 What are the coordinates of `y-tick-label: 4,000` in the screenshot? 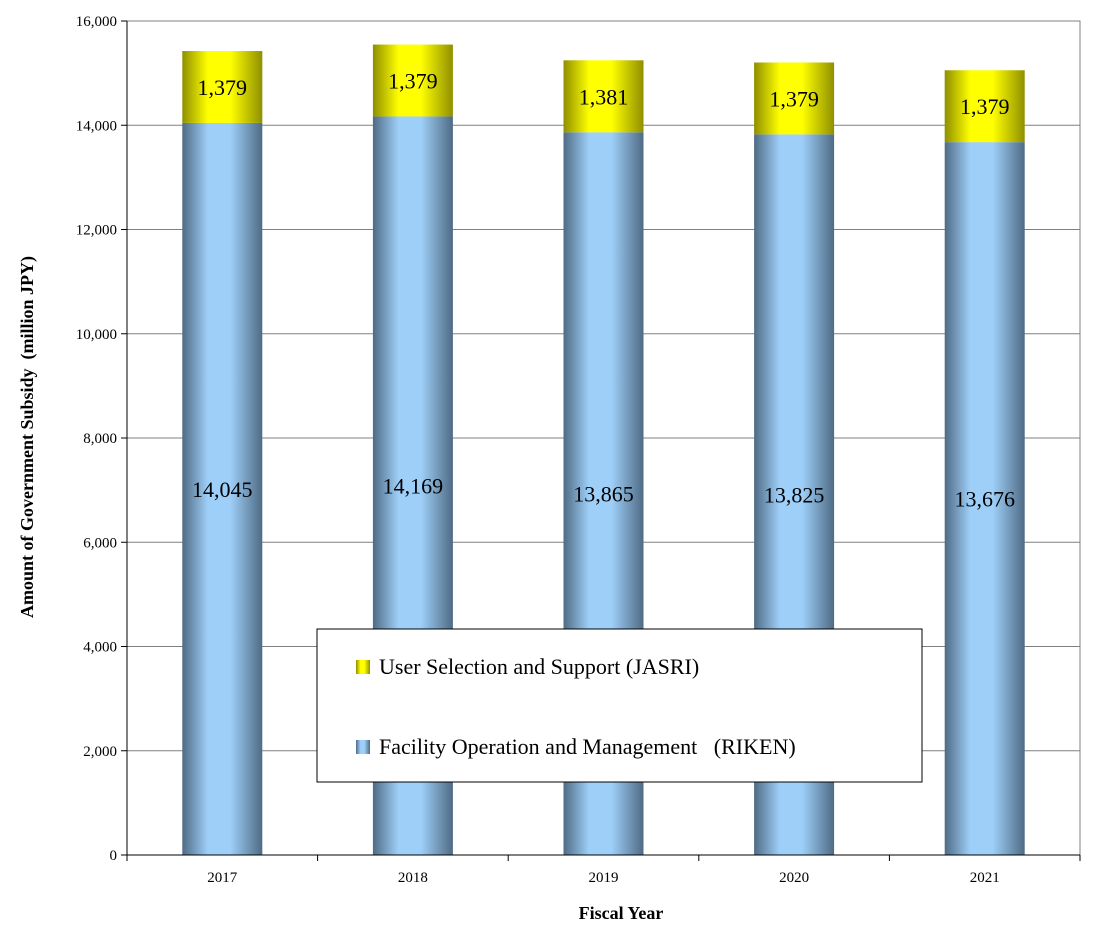 It's located at (100, 648).